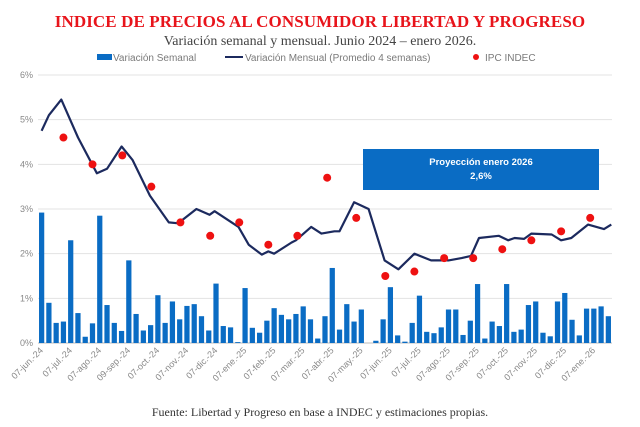 Image resolution: width=640 pixels, height=427 pixels. What do you see at coordinates (481, 176) in the screenshot?
I see `annotation-value: 2,6%` at bounding box center [481, 176].